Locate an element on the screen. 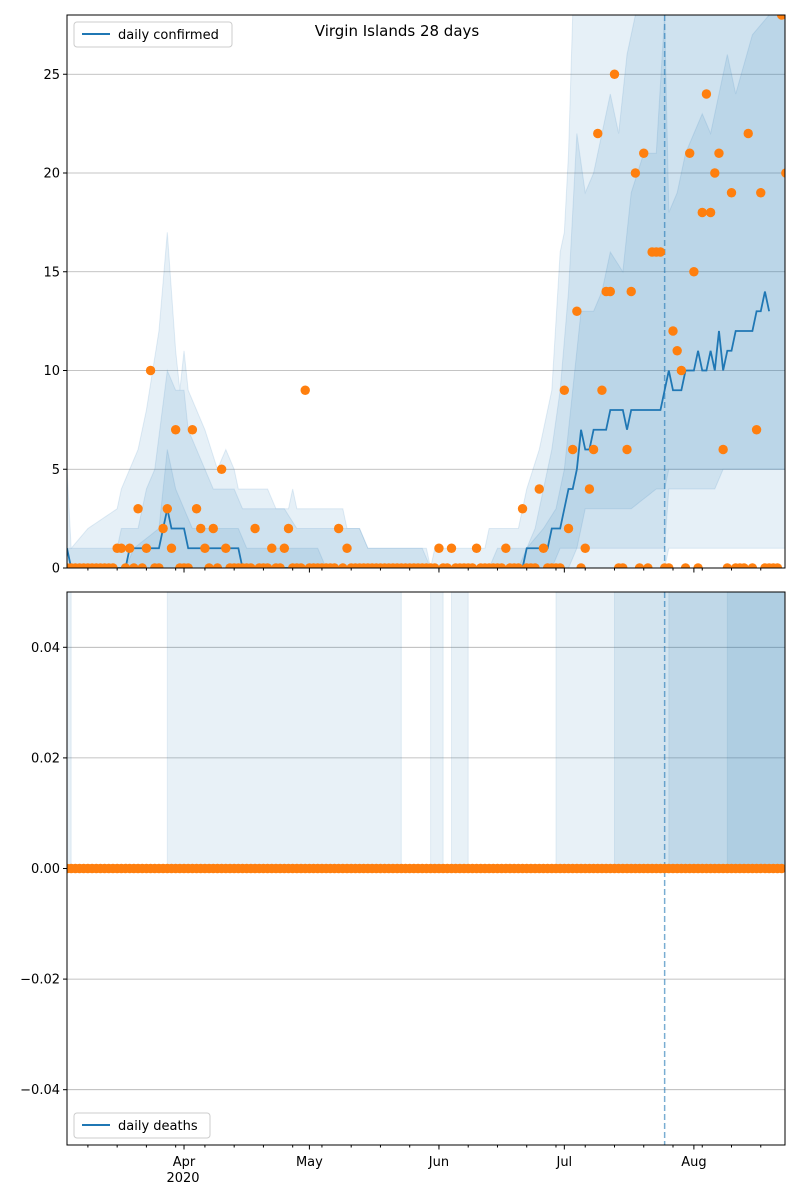 This screenshot has height=1200, width=800. legend-label: daily confirmed is located at coordinates (168, 35).